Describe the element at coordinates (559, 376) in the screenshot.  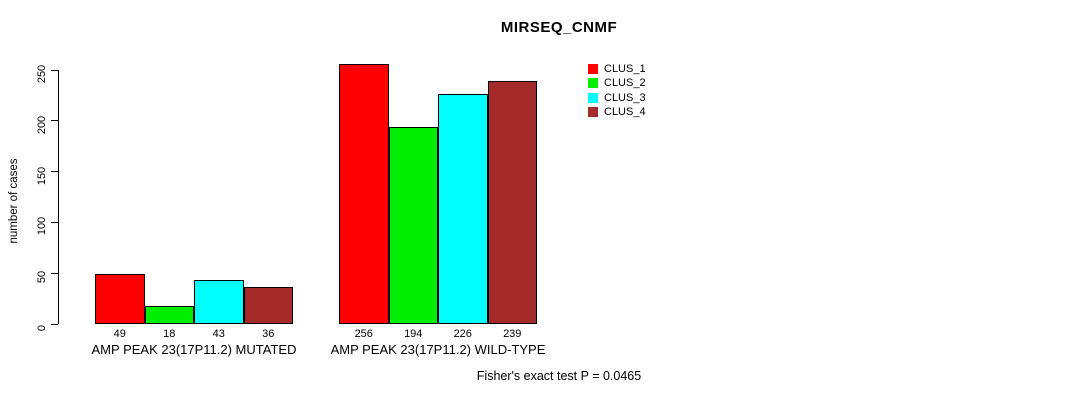
I see `fisher-test-annotation: Fisher's exact test P = 0.0465` at that location.